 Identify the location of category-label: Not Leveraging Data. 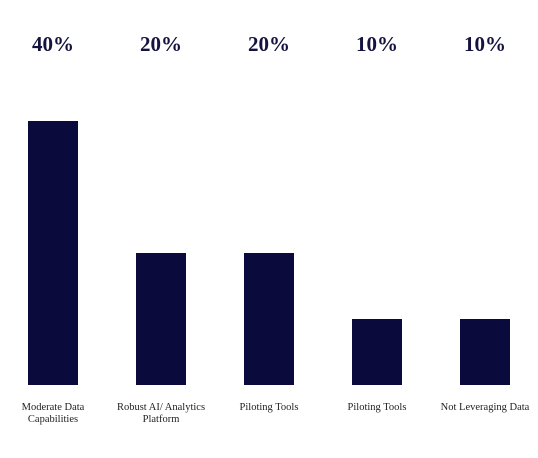
(485, 407).